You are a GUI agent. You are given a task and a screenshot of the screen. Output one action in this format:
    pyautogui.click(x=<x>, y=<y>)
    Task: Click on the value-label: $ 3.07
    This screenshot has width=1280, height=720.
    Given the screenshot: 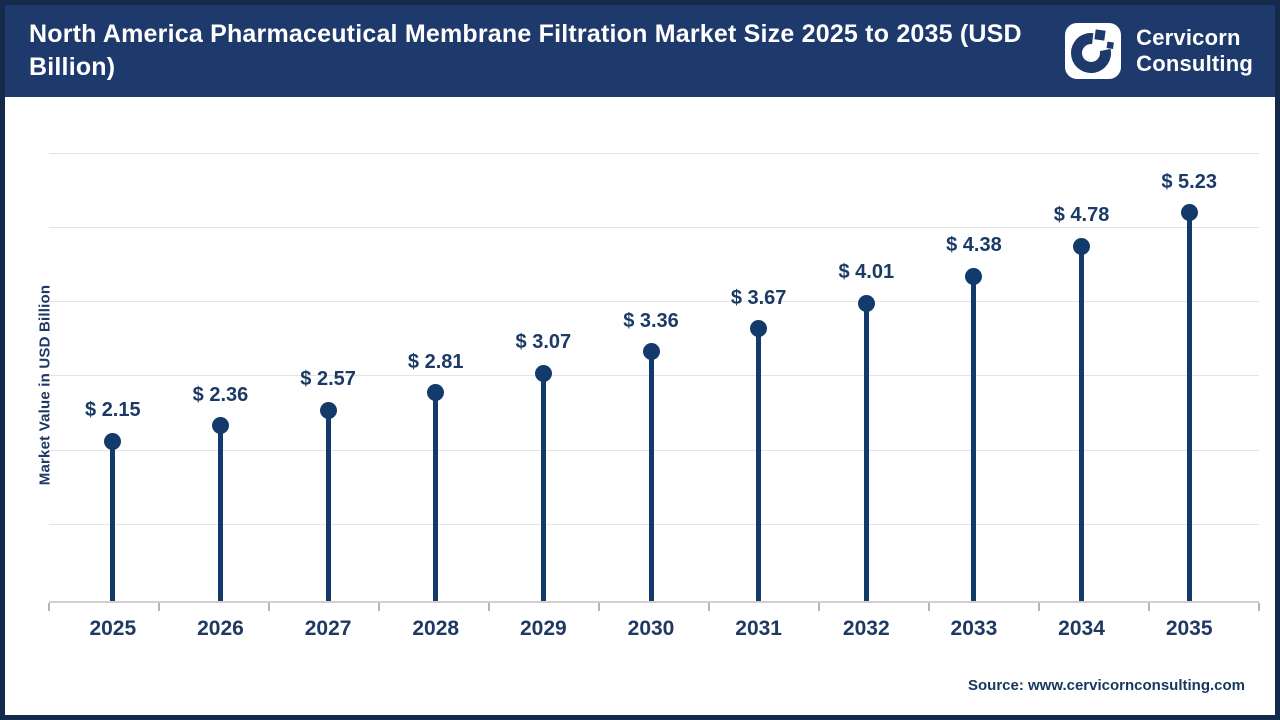 What is the action you would take?
    pyautogui.click(x=543, y=342)
    